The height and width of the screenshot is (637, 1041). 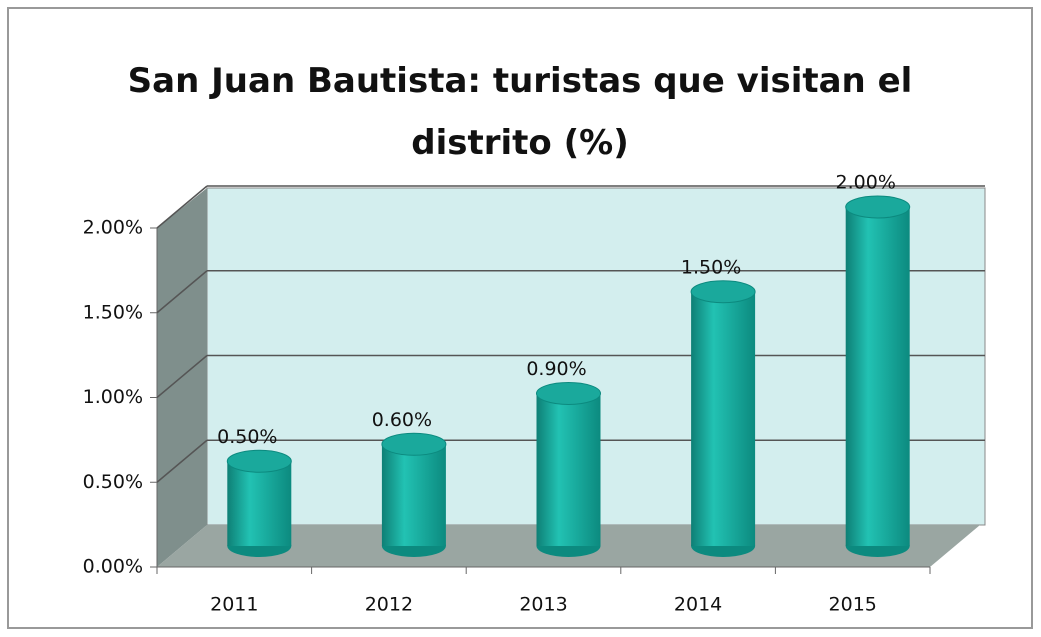 I want to click on value-label: 1.50%, so click(x=711, y=267).